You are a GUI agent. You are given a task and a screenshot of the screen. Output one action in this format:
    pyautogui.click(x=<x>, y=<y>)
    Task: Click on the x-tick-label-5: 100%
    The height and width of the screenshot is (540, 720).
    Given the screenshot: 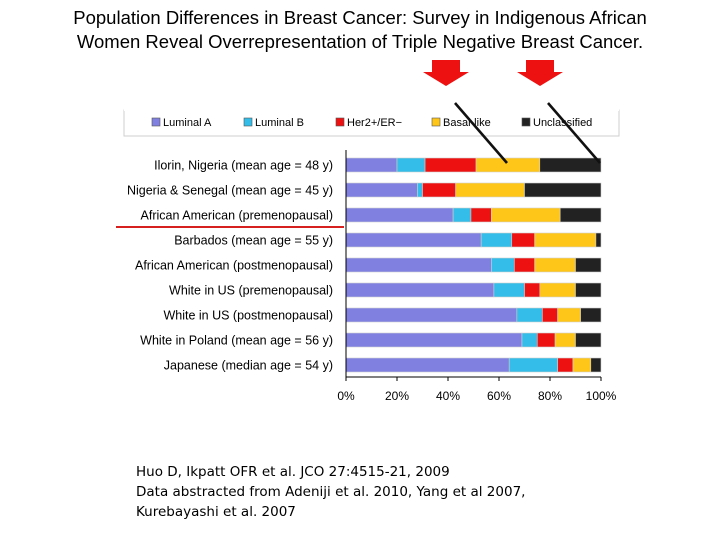 What is the action you would take?
    pyautogui.click(x=601, y=396)
    